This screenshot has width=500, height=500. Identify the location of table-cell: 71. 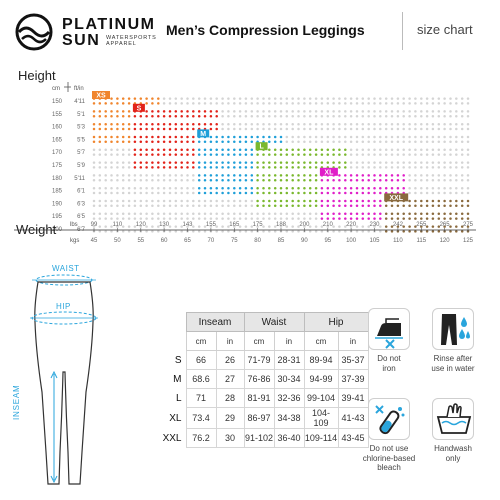
(201, 398).